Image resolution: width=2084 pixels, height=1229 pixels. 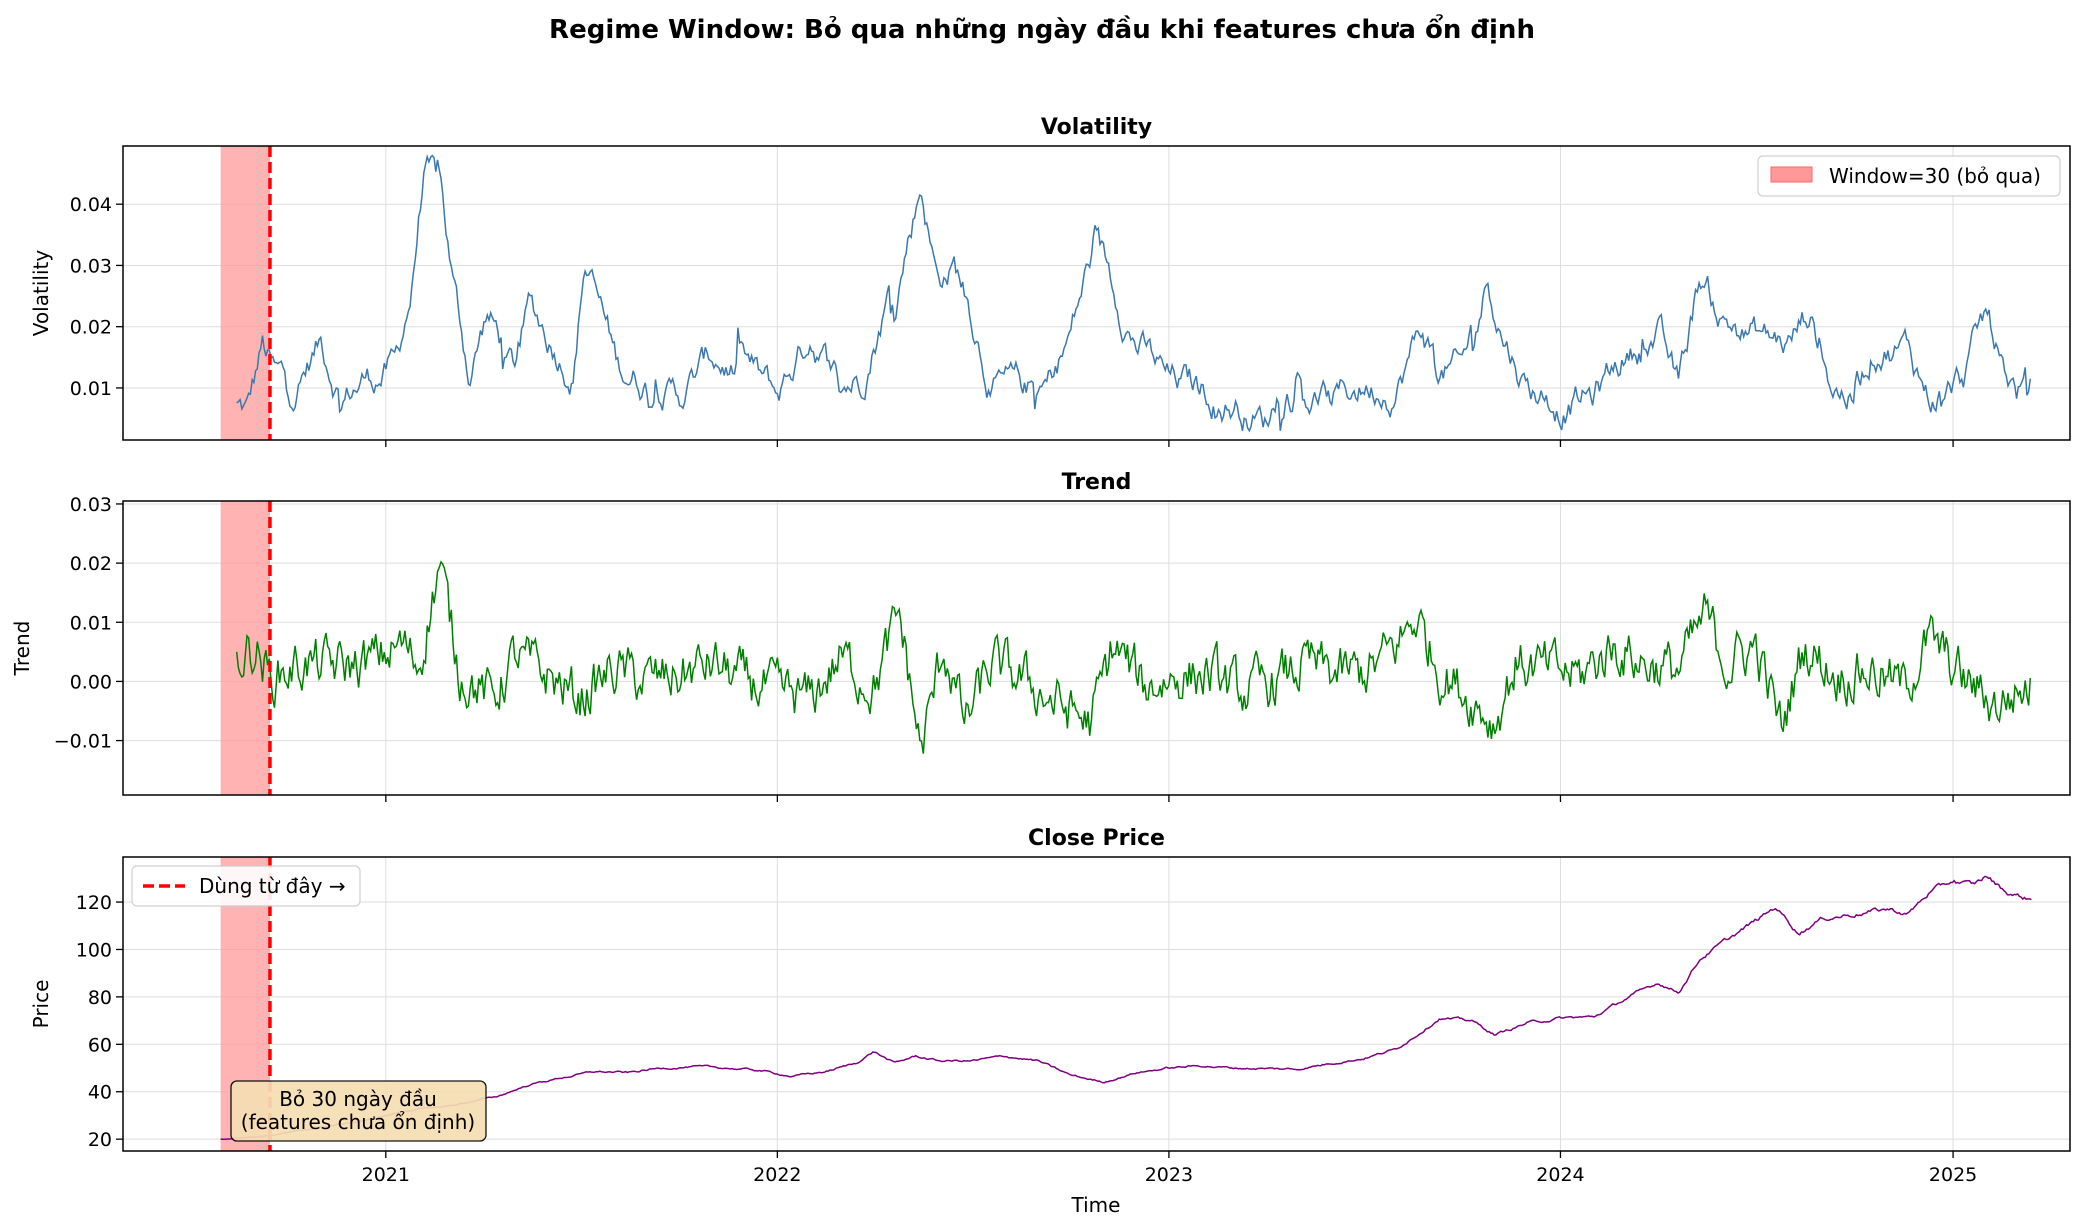 What do you see at coordinates (22, 649) in the screenshot?
I see `y-axis-label: Trend` at bounding box center [22, 649].